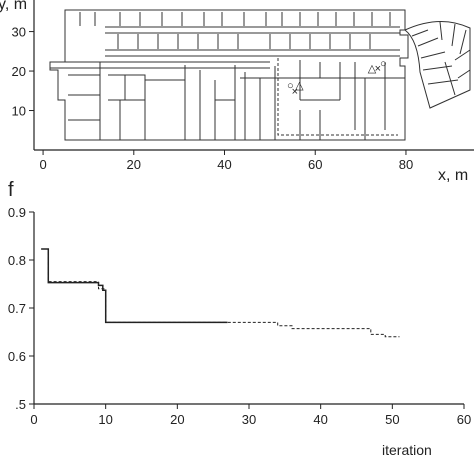 This screenshot has width=474, height=460. Describe the element at coordinates (227, 100) in the screenshot. I see `lower-rooms` at that location.